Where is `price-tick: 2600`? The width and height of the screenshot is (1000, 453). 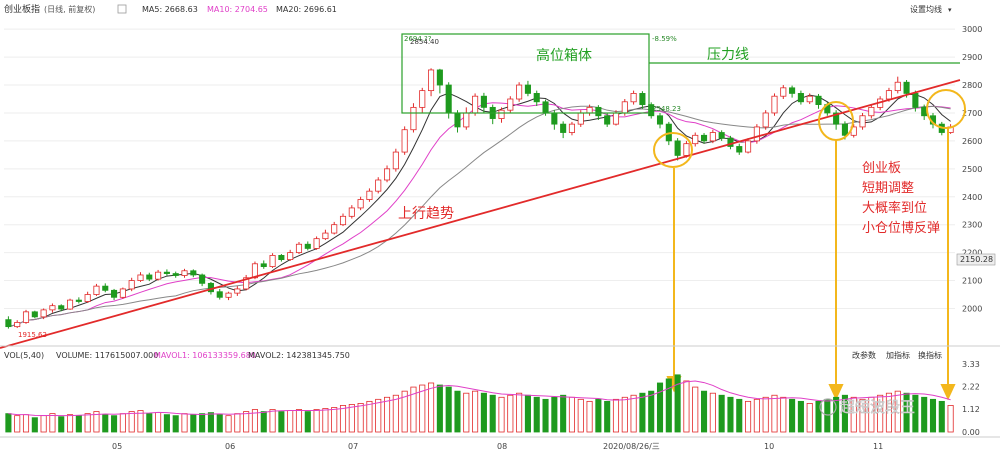 price-tick: 2600 is located at coordinates (972, 141).